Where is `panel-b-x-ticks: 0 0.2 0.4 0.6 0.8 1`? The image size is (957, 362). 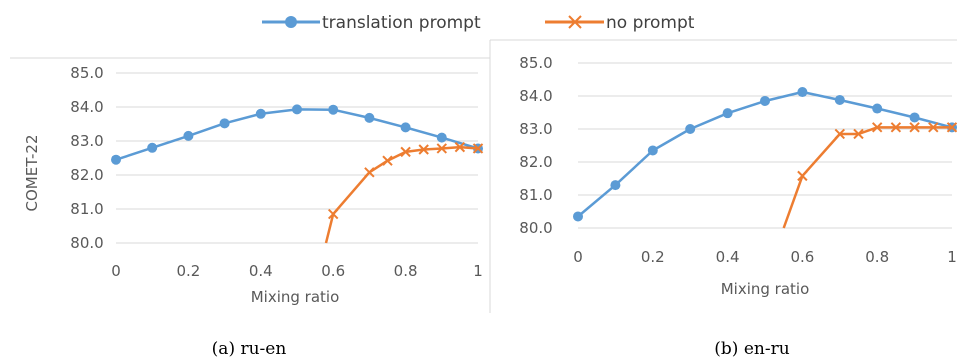 panel-b-x-ticks: 0 0.2 0.4 0.6 0.8 1 is located at coordinates (765, 257).